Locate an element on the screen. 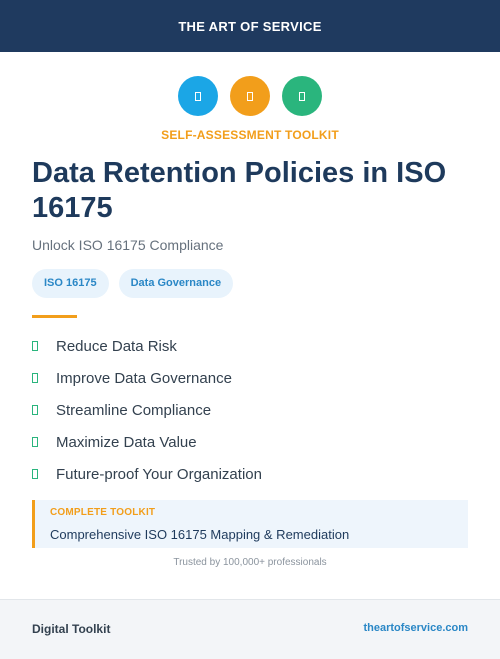 The image size is (500, 659). list-item: Reduce Data Risk is located at coordinates (147, 346).